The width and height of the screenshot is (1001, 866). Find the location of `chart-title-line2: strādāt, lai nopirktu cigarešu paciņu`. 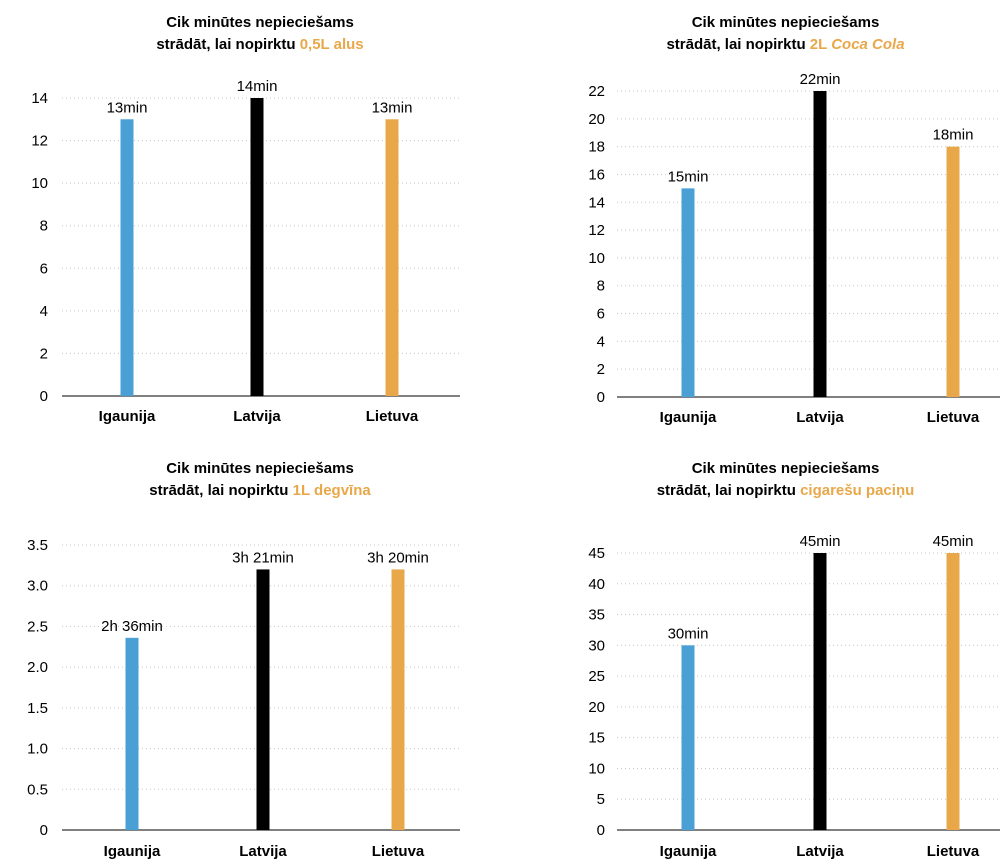

chart-title-line2: strādāt, lai nopirktu cigarešu paciņu is located at coordinates (785, 491).